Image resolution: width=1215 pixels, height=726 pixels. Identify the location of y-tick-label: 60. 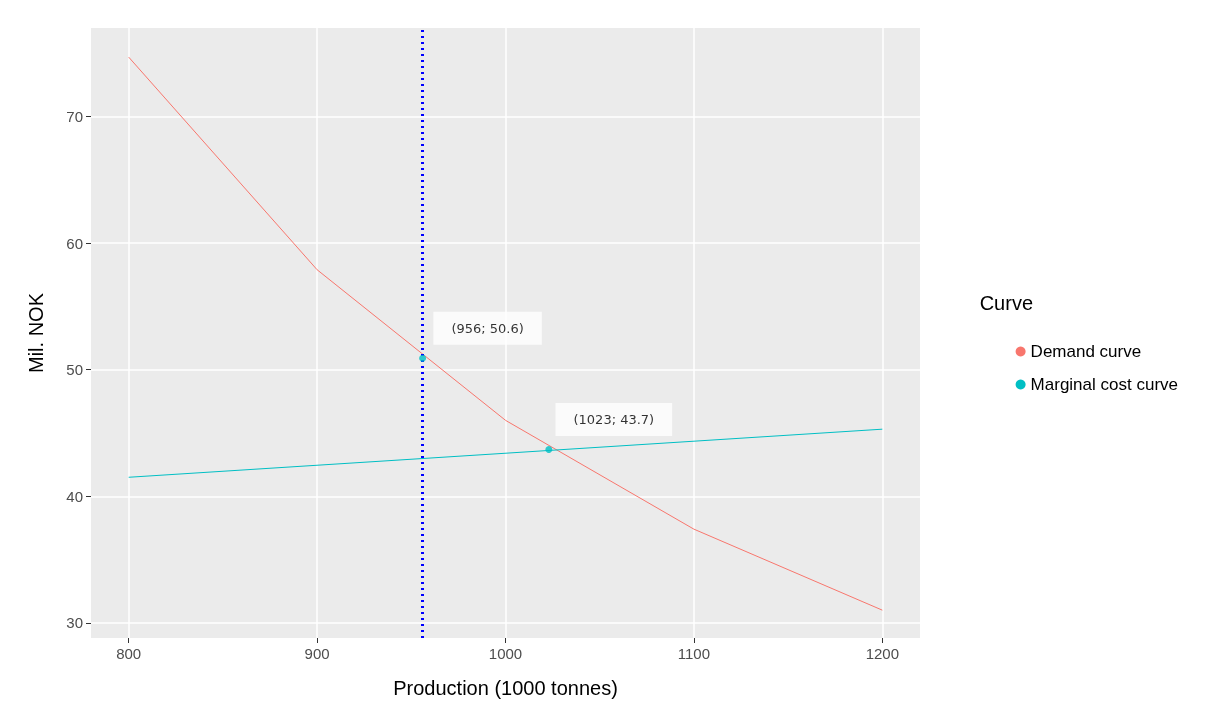
(74, 243).